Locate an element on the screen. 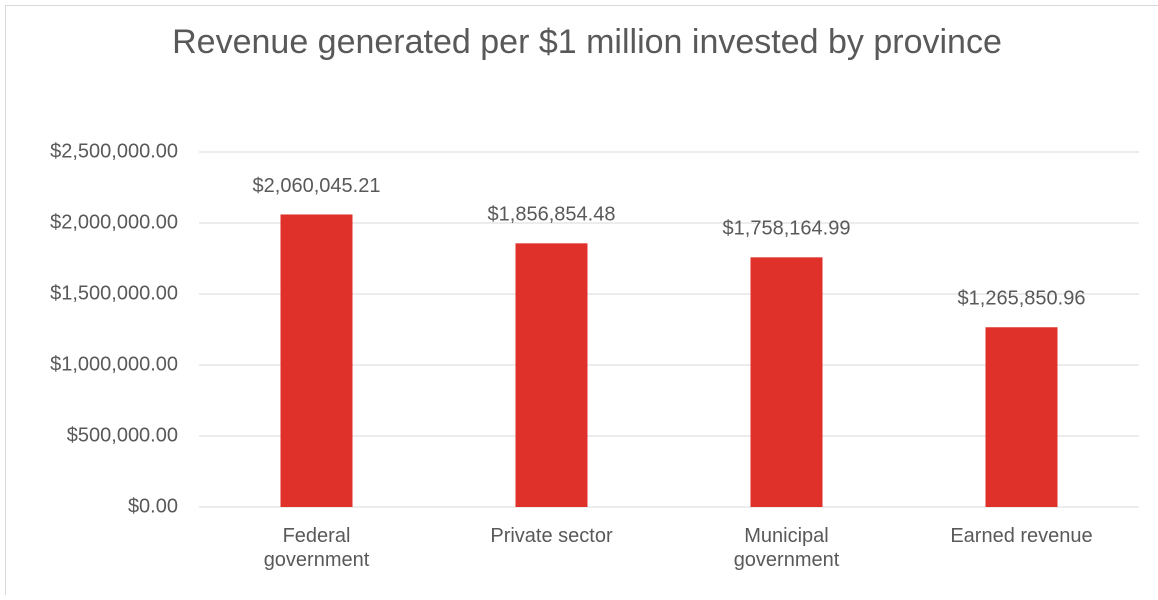 The image size is (1158, 600). x-tick-label: Federal government is located at coordinates (317, 548).